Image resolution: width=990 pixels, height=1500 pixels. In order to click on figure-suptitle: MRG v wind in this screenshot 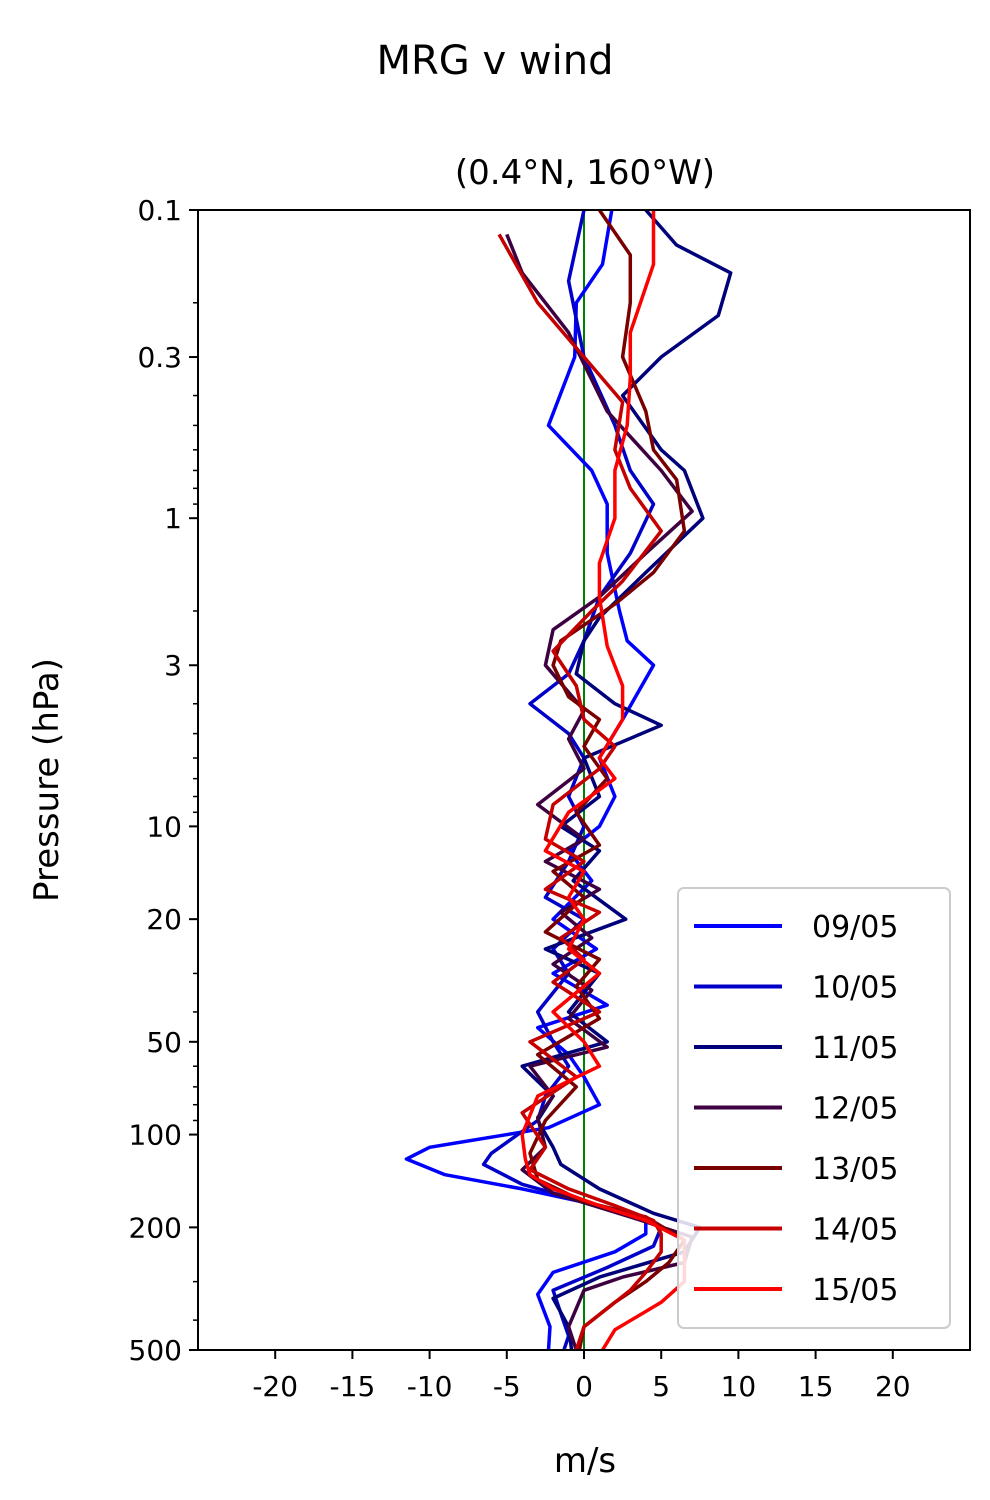, I will do `click(495, 61)`.